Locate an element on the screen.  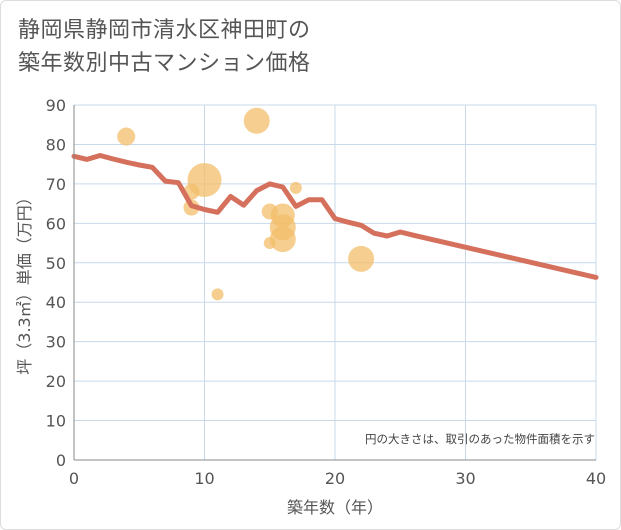
y-tick-label: 30 is located at coordinates (56, 342).